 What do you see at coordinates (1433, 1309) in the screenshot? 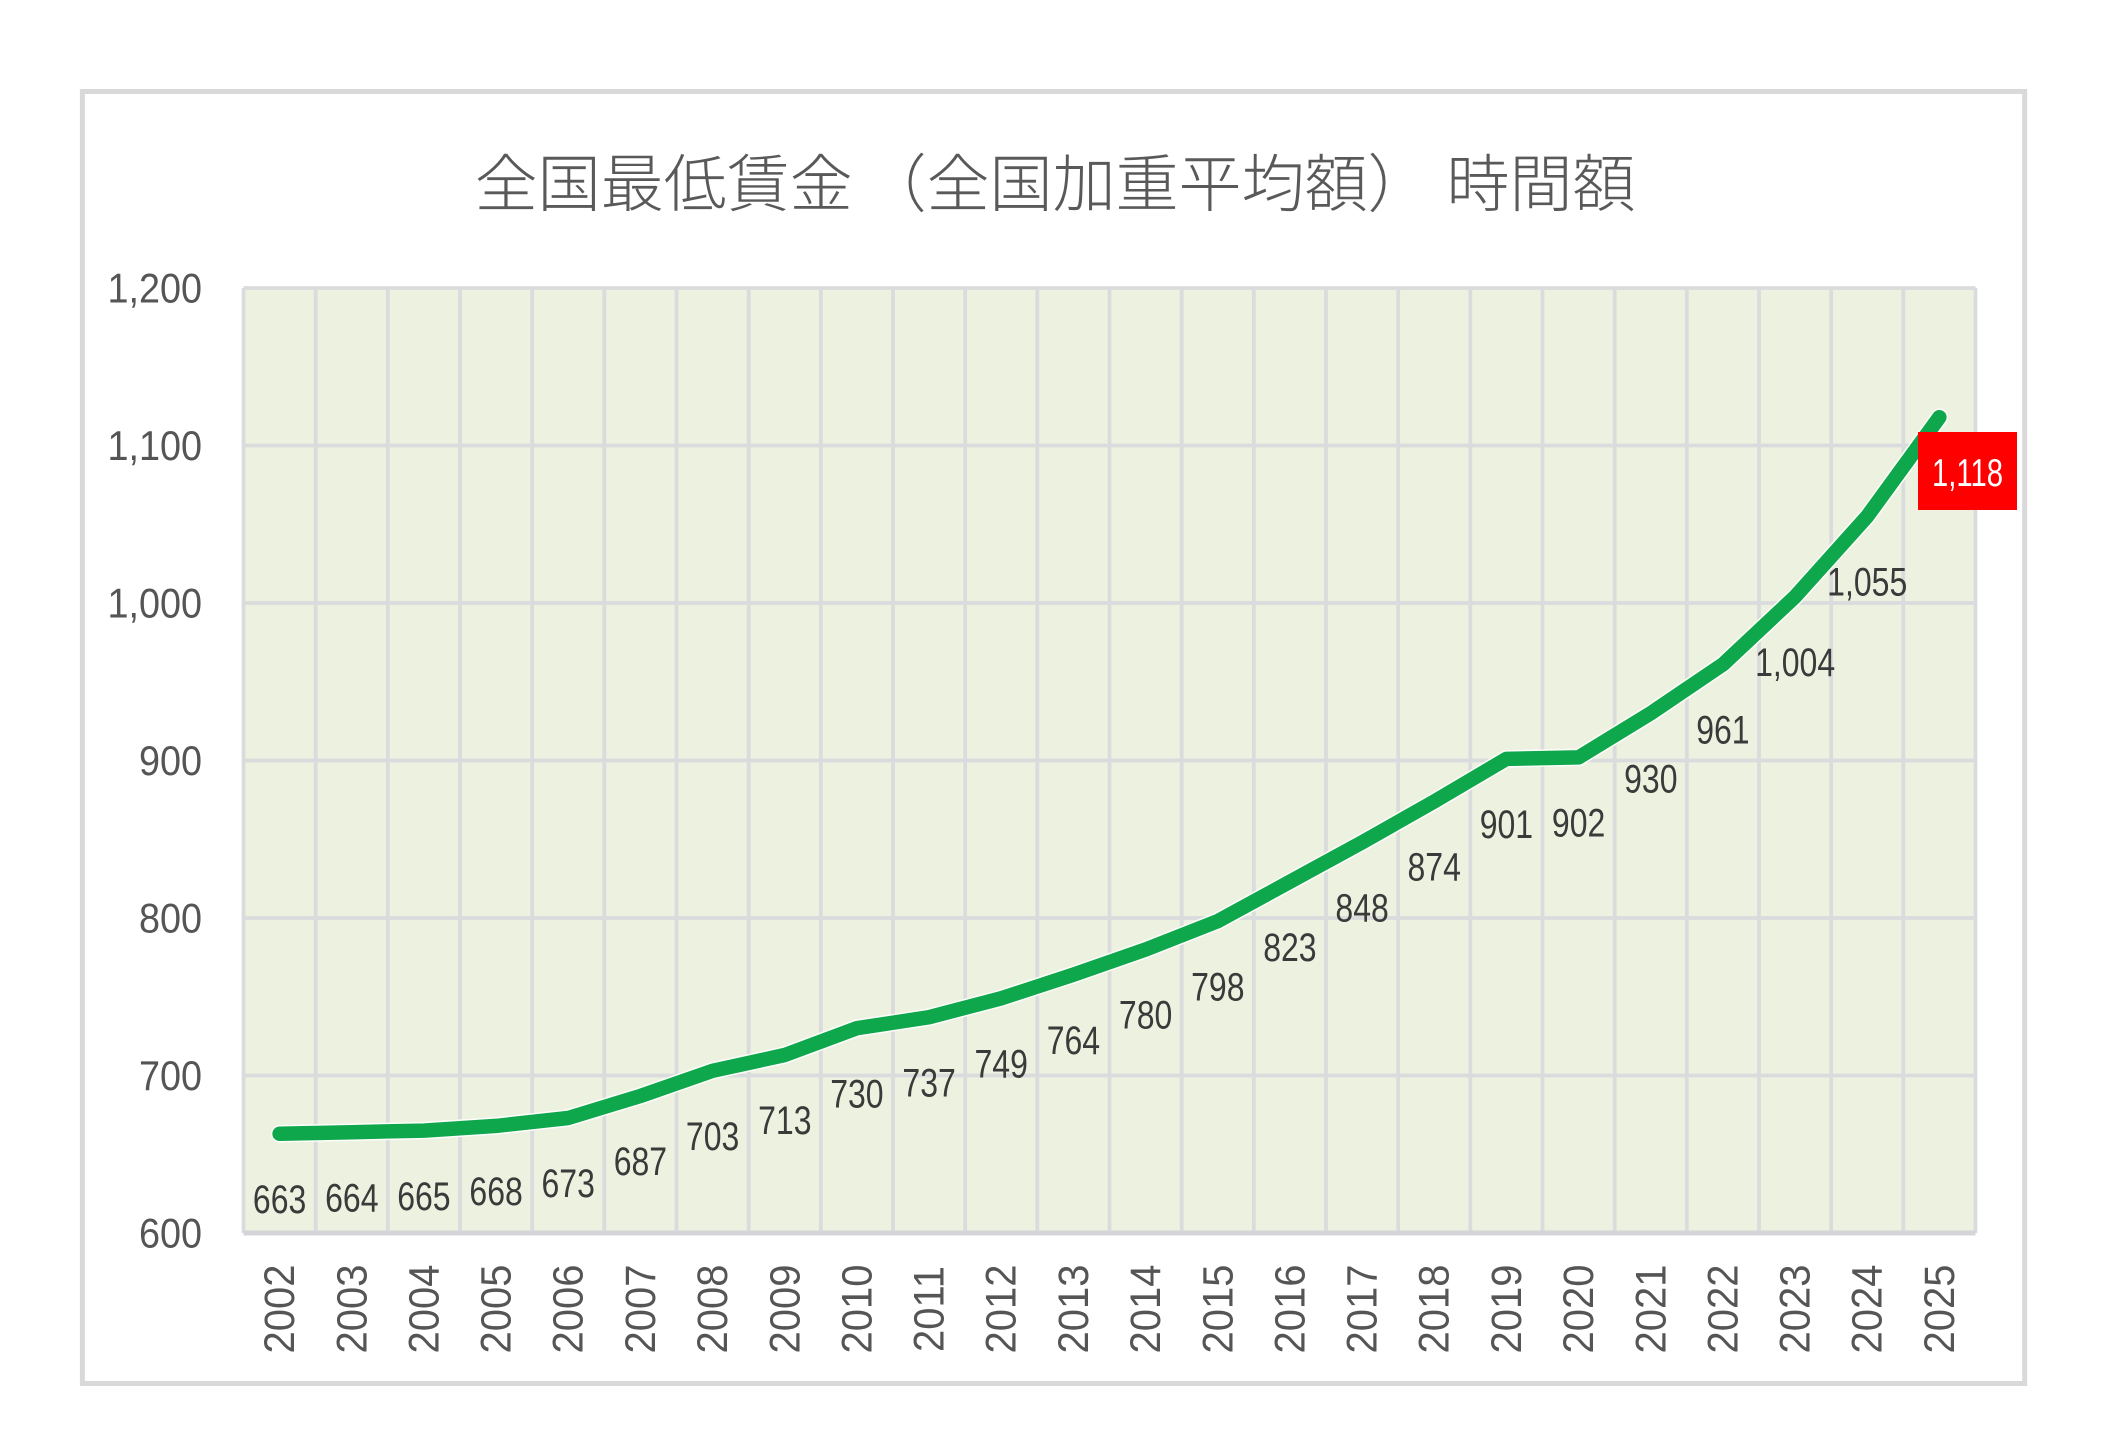
I see `svg-text: 2018` at bounding box center [1433, 1309].